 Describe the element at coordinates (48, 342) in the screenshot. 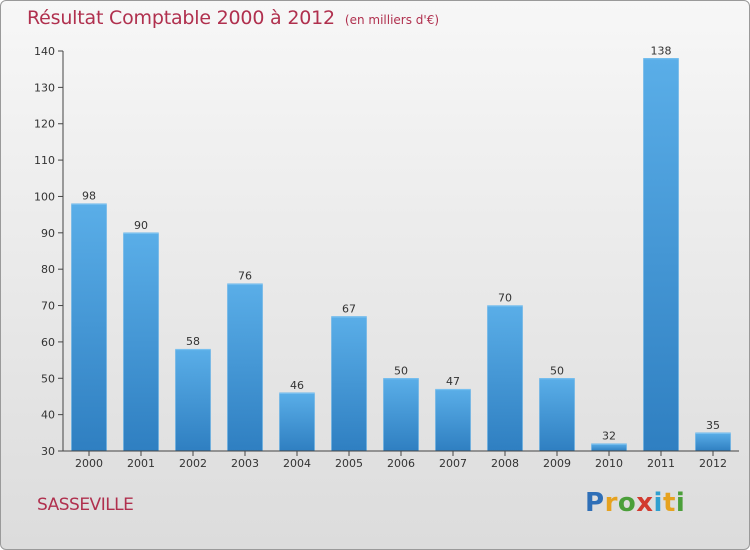

I see `y-tick-label: 60` at that location.